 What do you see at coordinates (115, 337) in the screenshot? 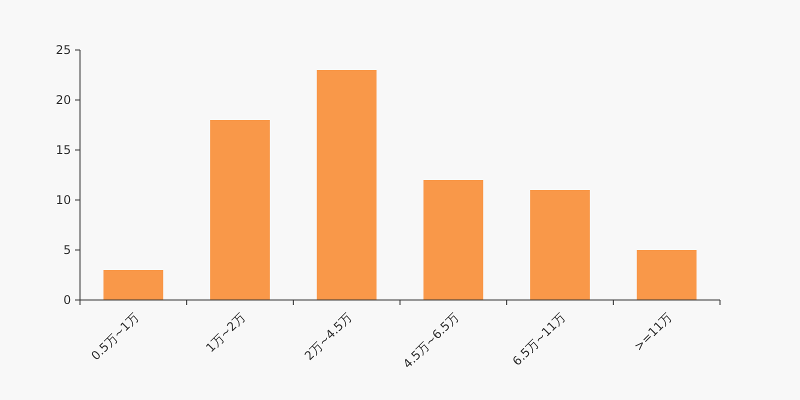
I see `x-tick-label: 0.5万~1万` at bounding box center [115, 337].